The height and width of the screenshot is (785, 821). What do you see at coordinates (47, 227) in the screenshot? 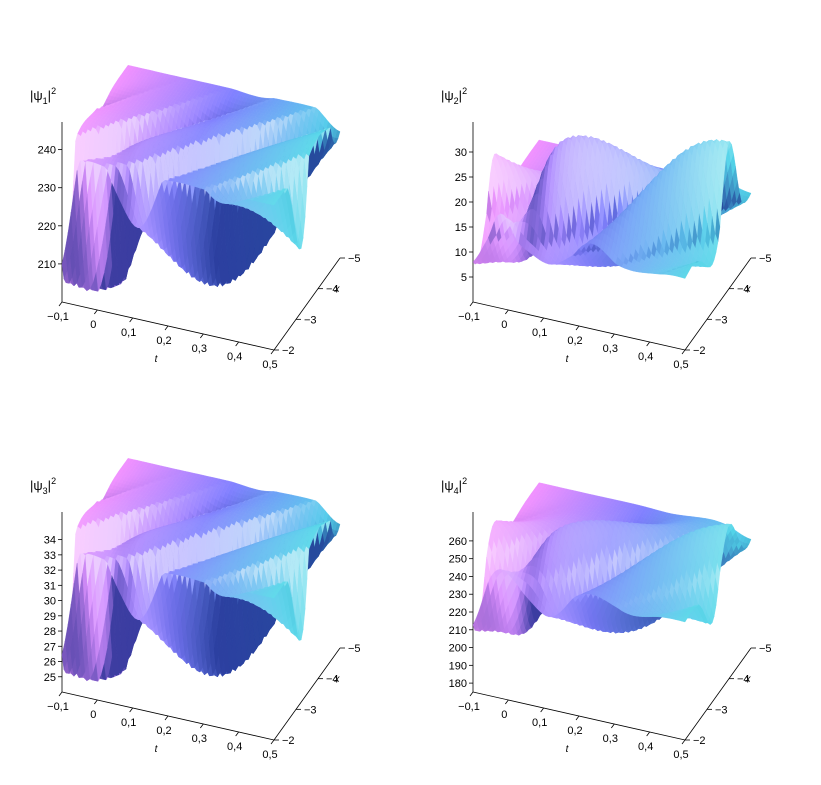
I see `z-tick-label: 220` at bounding box center [47, 227].